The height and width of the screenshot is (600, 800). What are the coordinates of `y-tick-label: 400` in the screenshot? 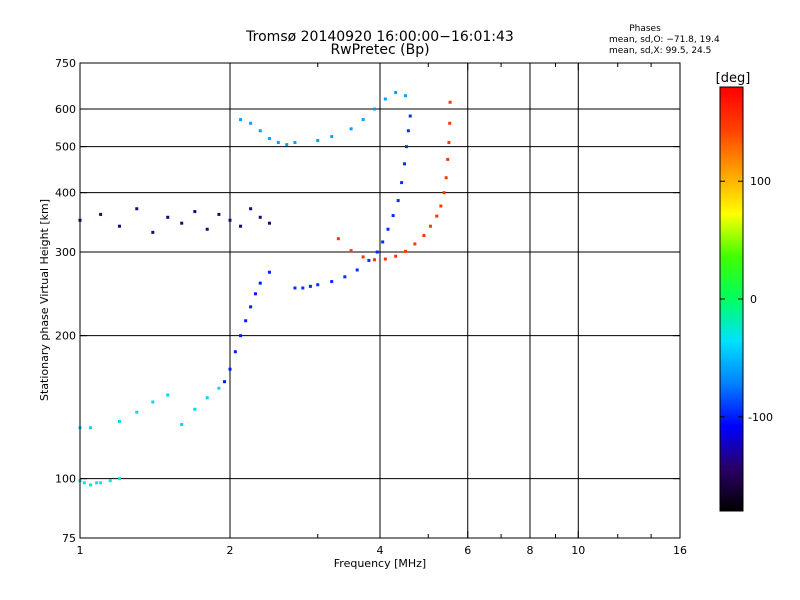 It's located at (65, 193).